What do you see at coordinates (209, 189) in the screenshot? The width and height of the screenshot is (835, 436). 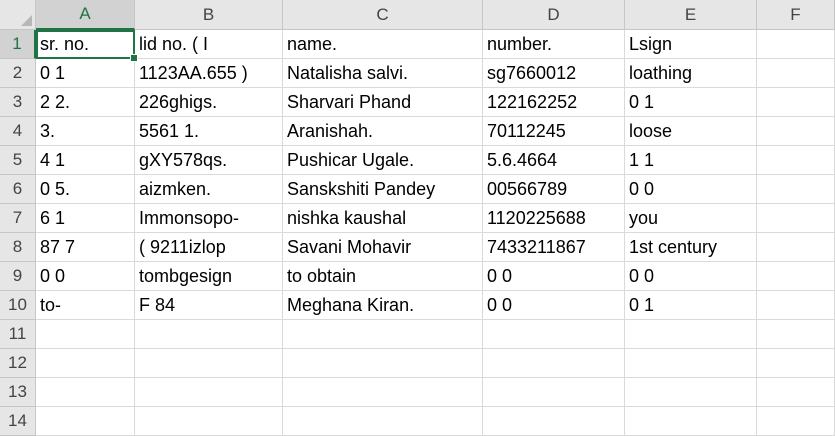 I see `cell-b6: aizmken.` at bounding box center [209, 189].